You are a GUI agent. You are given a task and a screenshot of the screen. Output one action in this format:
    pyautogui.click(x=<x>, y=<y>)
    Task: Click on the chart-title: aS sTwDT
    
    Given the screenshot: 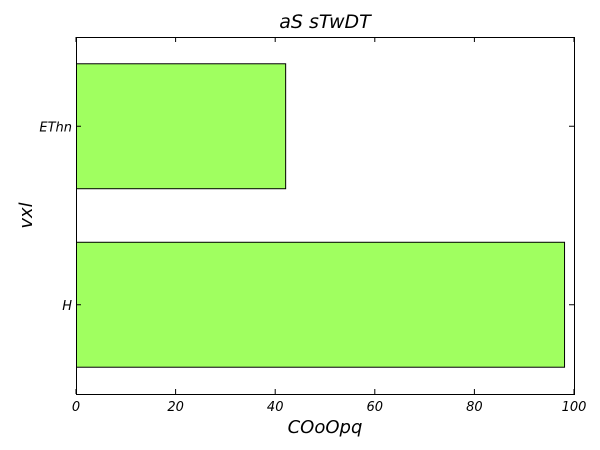 What is the action you would take?
    pyautogui.click(x=325, y=22)
    